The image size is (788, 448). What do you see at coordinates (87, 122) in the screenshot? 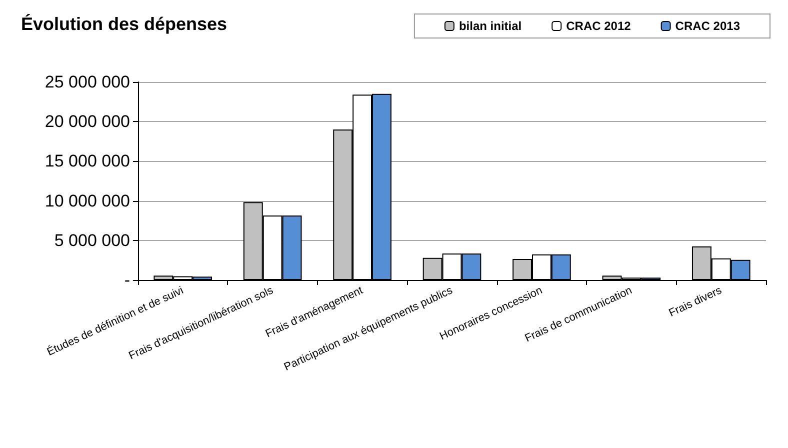
I see `y-tick-label: 20 000 000` at bounding box center [87, 122].